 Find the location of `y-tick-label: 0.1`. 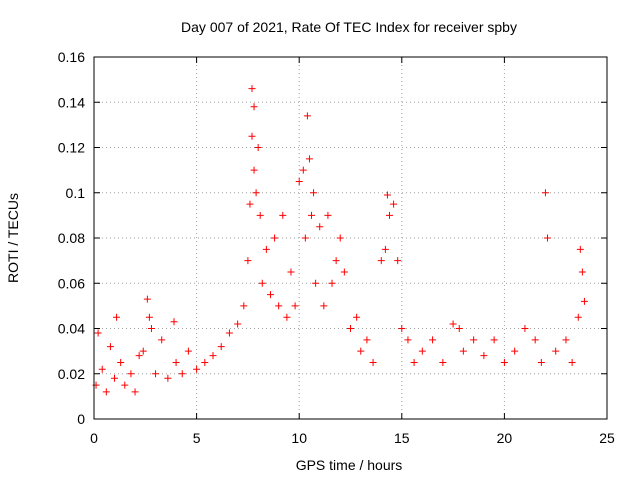

y-tick-label: 0.1 is located at coordinates (76, 193).